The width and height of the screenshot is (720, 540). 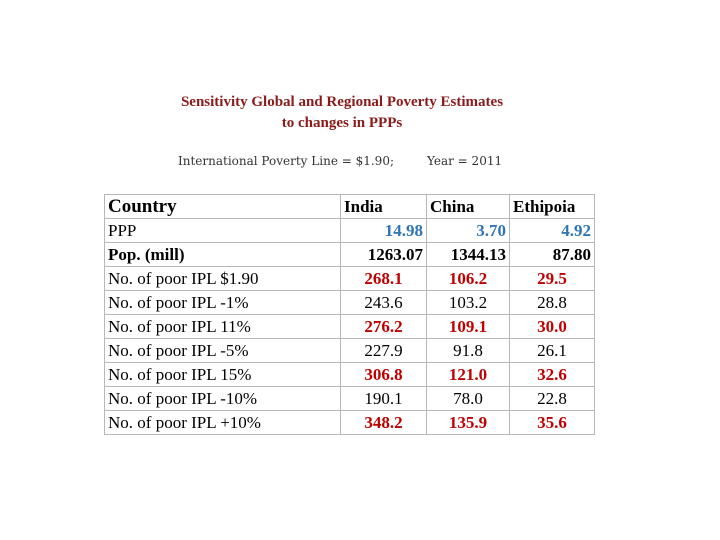 I want to click on poverty-line-label: International Poverty Line = $1.90;, so click(x=286, y=161).